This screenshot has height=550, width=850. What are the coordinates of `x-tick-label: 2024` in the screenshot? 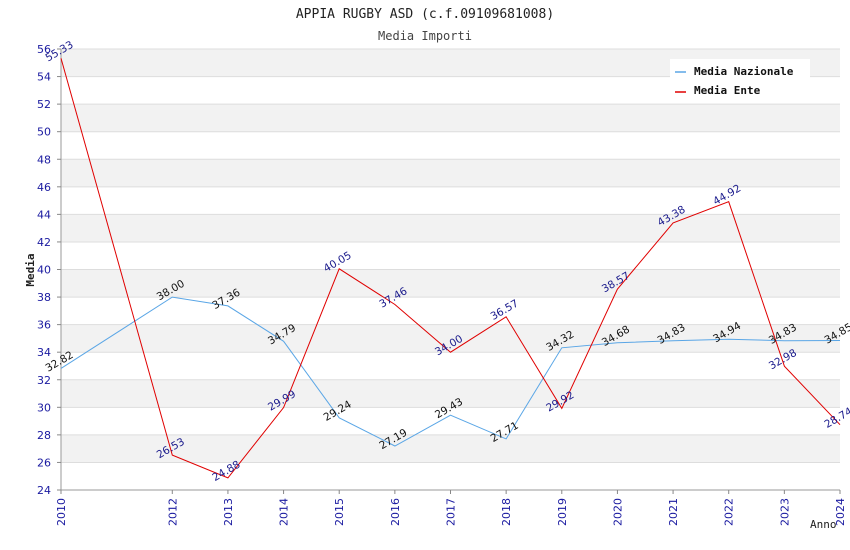 It's located at (840, 512).